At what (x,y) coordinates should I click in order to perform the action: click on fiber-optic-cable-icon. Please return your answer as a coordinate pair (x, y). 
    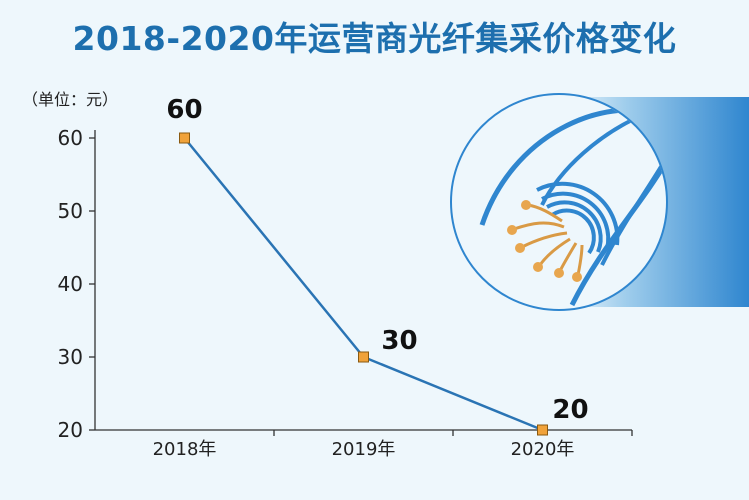
    Looking at the image, I should click on (559, 202).